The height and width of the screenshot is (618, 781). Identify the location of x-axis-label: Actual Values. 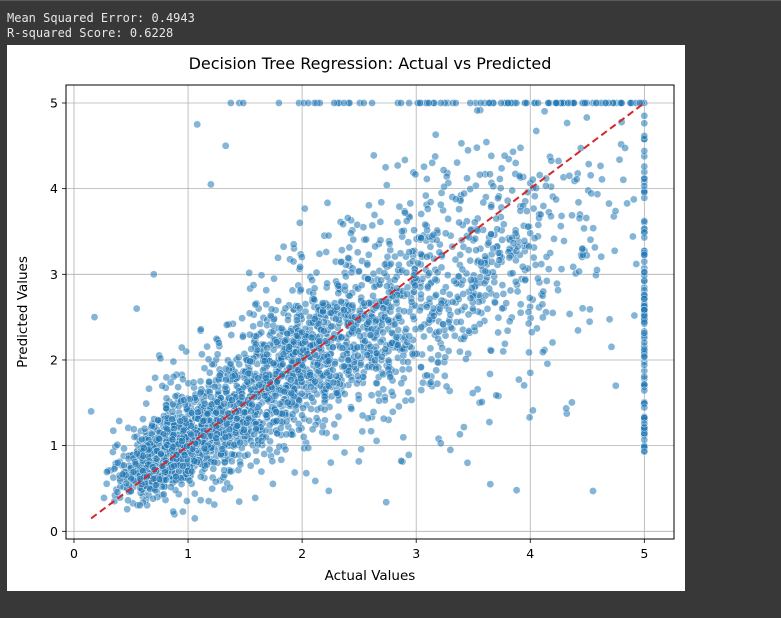
(370, 576).